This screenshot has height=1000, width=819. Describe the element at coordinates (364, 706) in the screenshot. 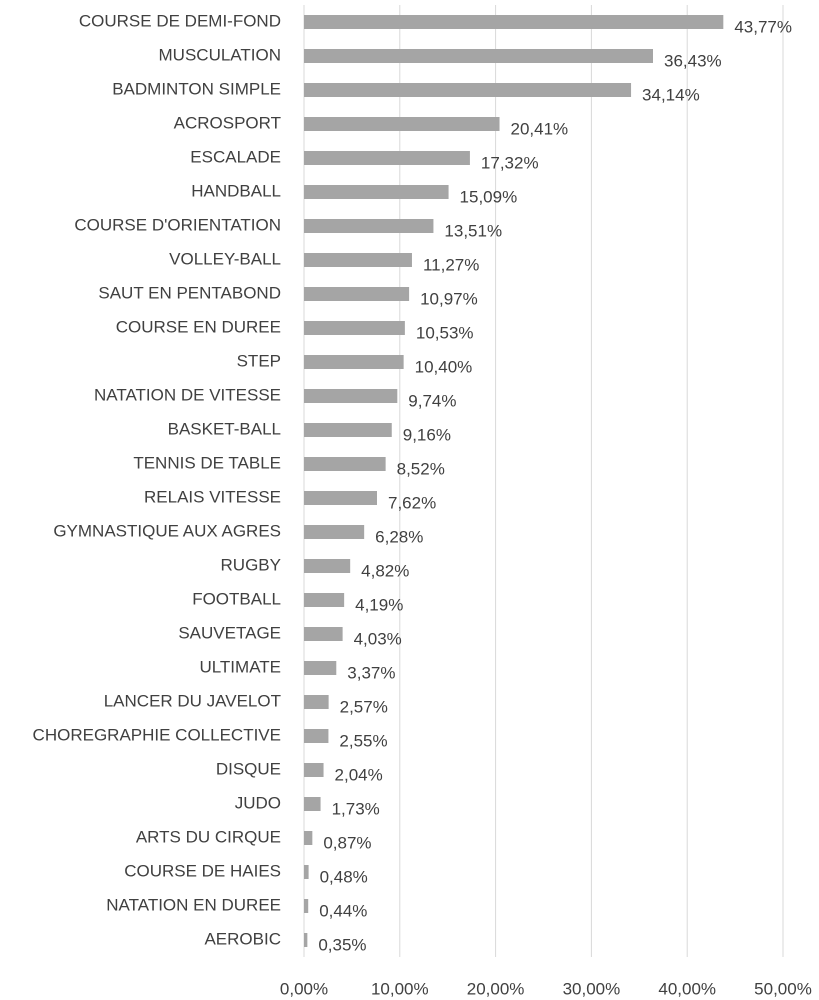

I see `value-label: 2,57%` at that location.